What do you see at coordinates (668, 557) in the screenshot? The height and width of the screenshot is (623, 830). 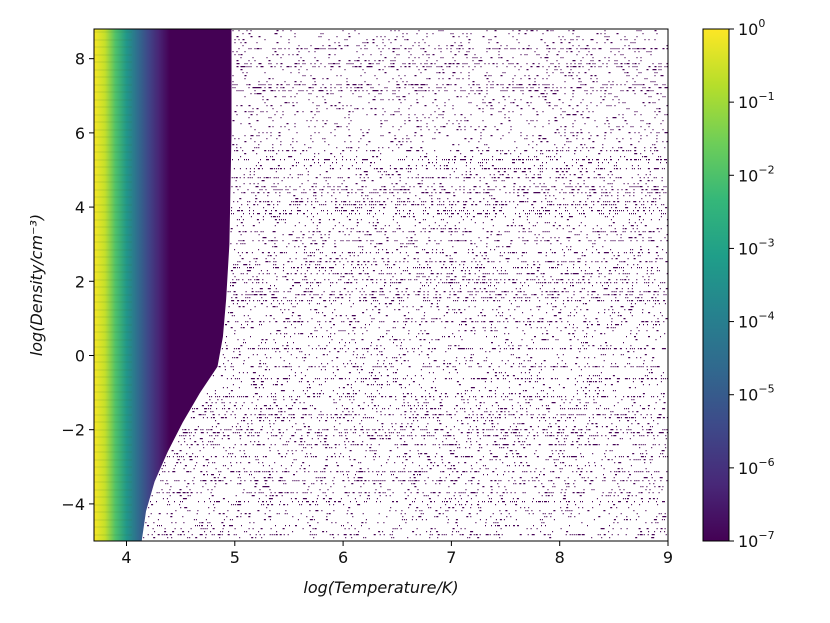 I see `x-tick-label: 9` at bounding box center [668, 557].